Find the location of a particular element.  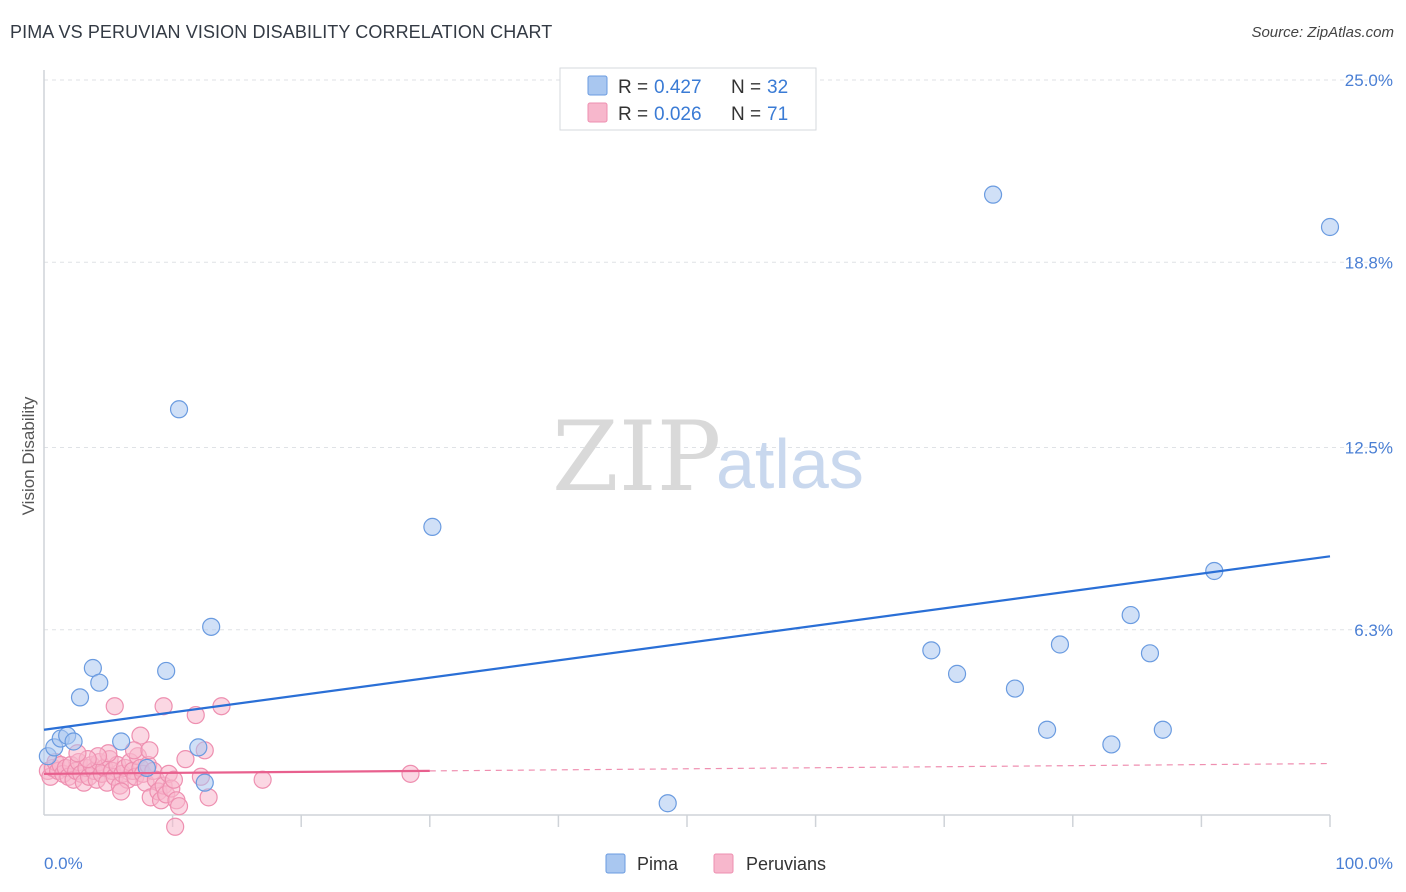

y-tick-label-1: 12.5% is located at coordinates (1369, 448).